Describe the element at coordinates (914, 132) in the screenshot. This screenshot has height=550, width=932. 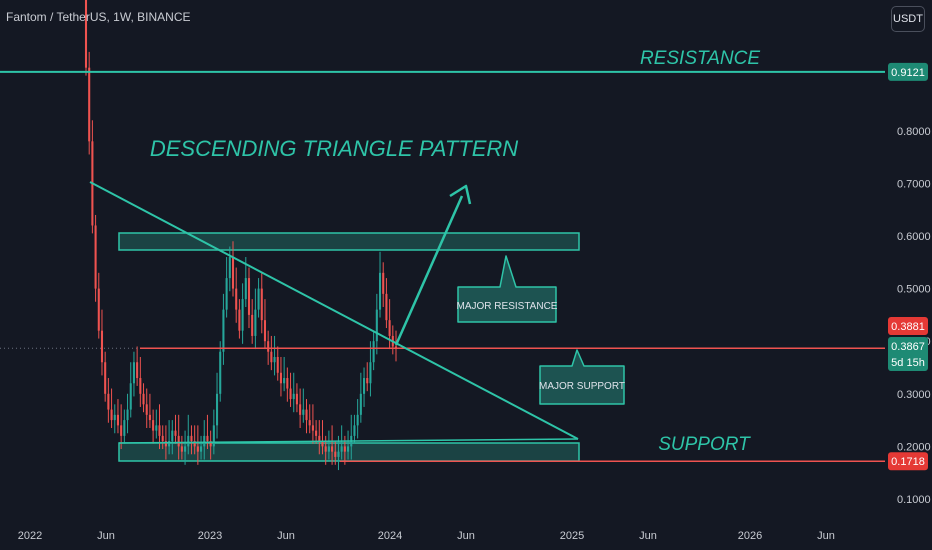
I see `y-tick-label: 0.8000` at that location.